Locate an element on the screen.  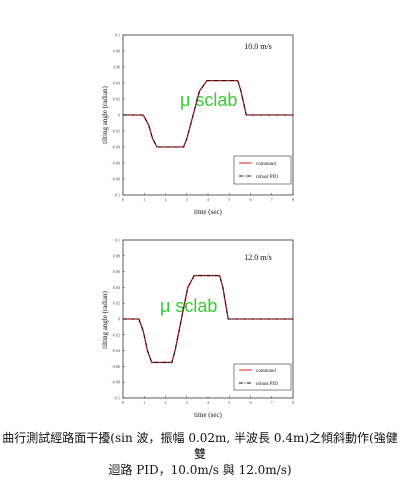
speed-annotation: 12.0 m/s is located at coordinates (258, 257).